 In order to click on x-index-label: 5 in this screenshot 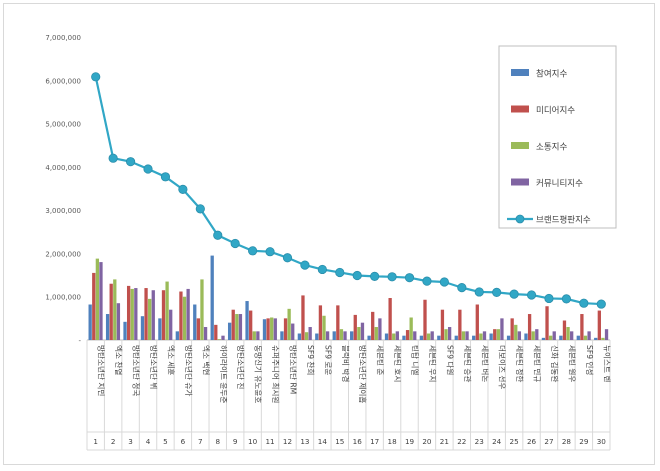, I will do `click(165, 441)`.